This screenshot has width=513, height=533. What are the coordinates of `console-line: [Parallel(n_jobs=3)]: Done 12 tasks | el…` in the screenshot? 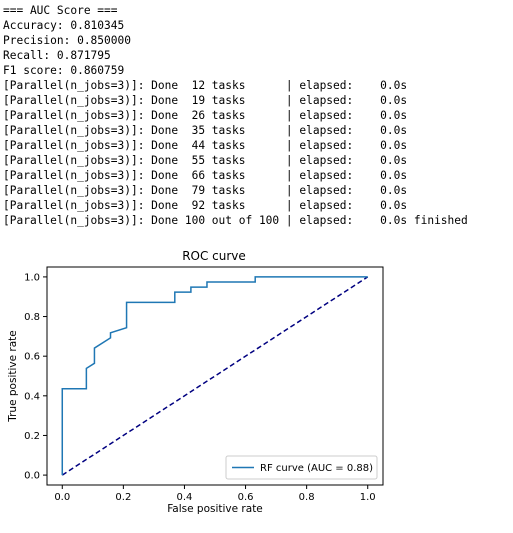 It's located at (205, 85).